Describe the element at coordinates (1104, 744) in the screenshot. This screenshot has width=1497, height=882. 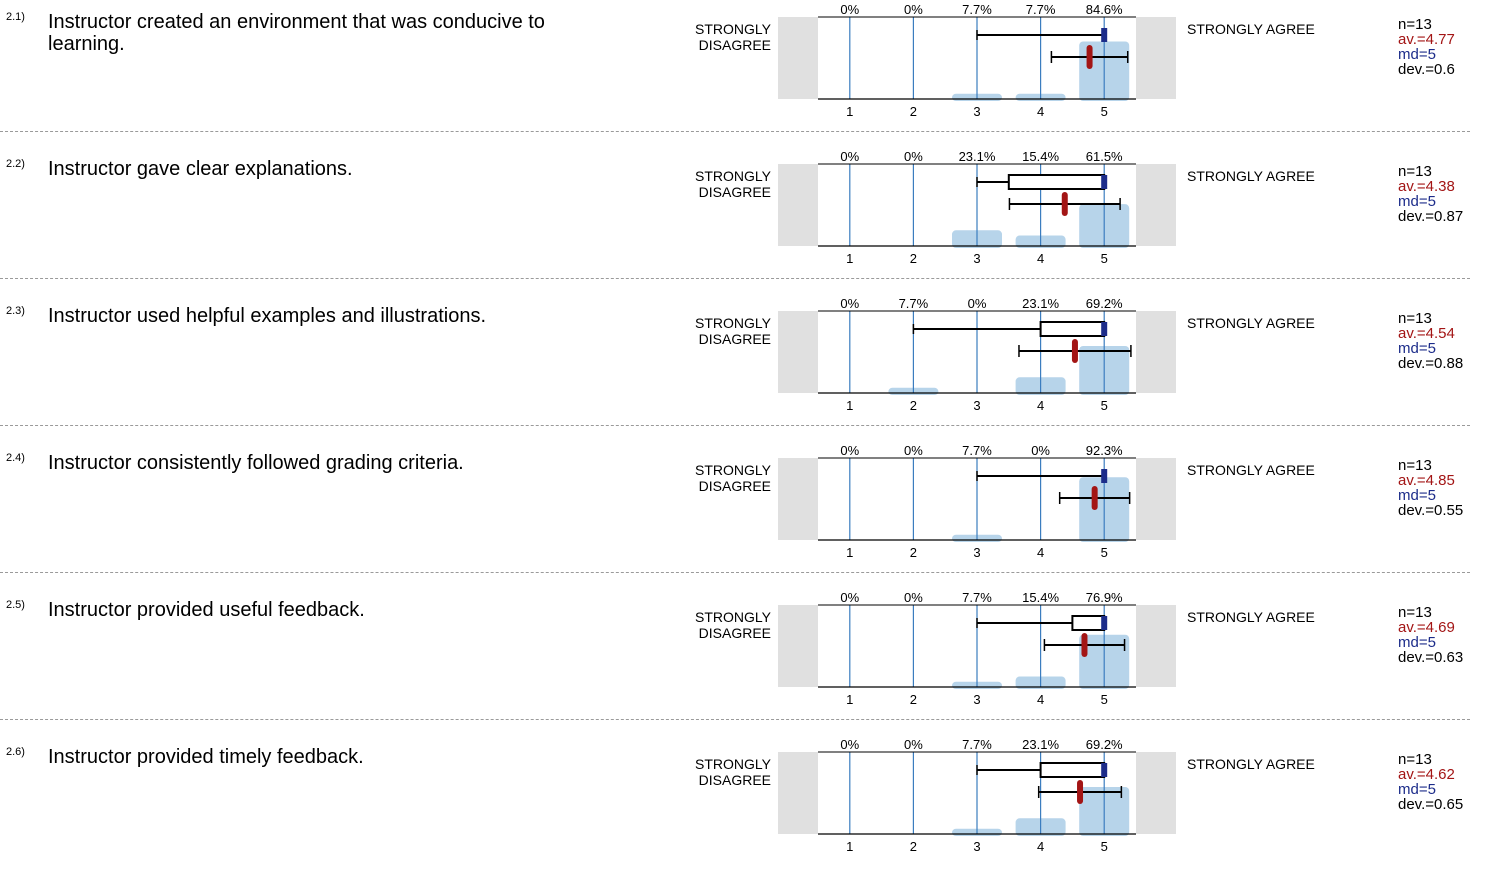
I see `percent-label-5: 69.2%` at that location.